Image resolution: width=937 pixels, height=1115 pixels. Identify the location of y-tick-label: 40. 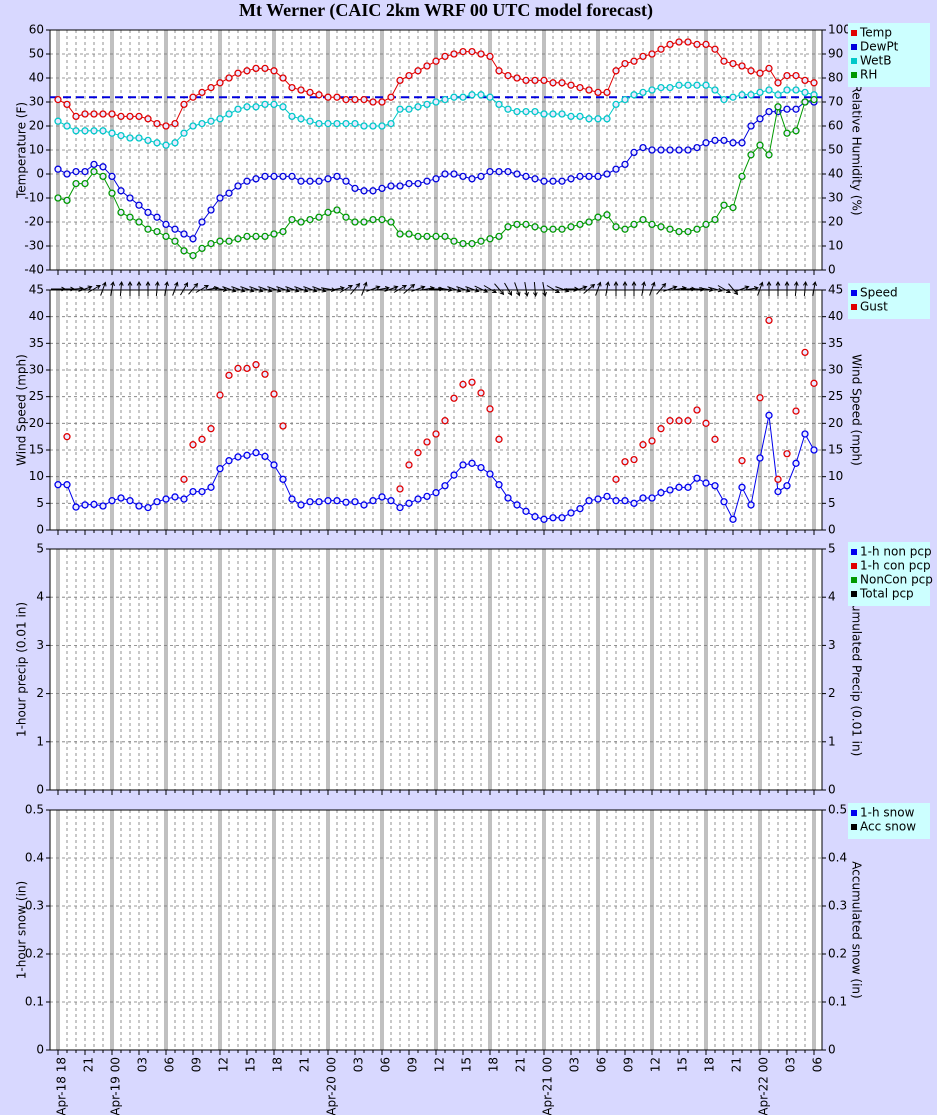
(36, 78).